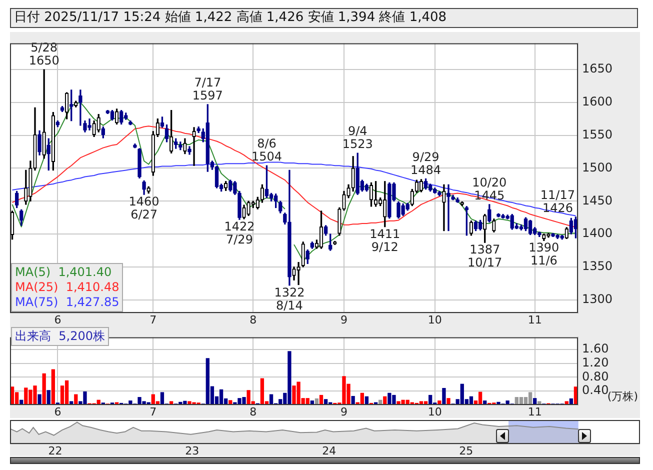 The width and height of the screenshot is (653, 470). Describe the element at coordinates (485, 256) in the screenshot. I see `annotation: 1387 10/17` at that location.